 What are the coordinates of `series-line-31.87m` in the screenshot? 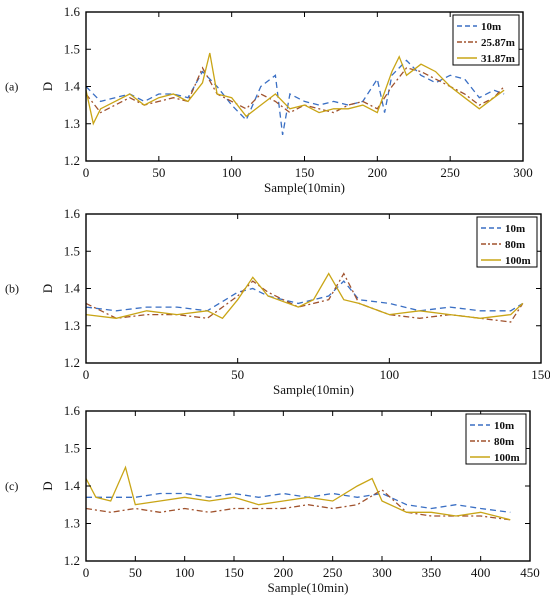 It's located at (295, 89).